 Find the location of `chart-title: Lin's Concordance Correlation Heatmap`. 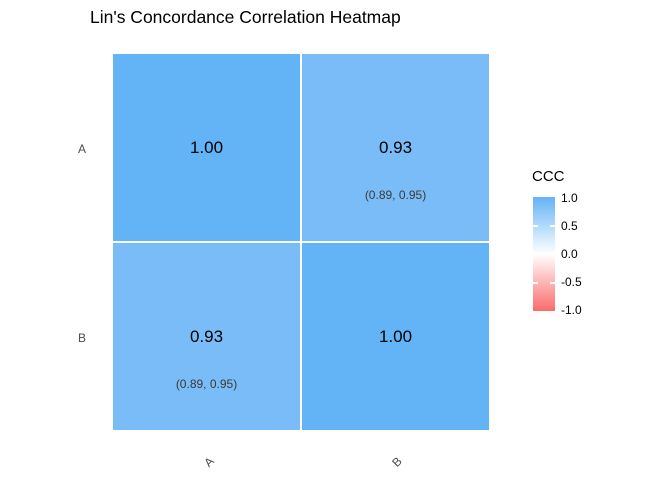

chart-title: Lin's Concordance Correlation Heatmap is located at coordinates (245, 17).